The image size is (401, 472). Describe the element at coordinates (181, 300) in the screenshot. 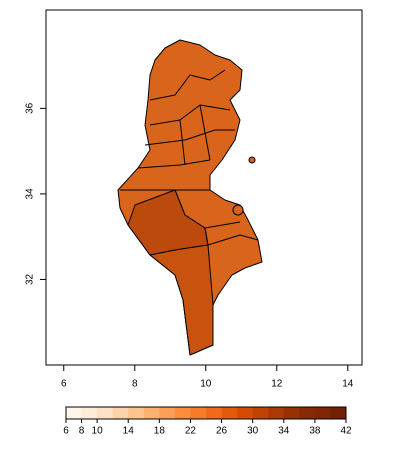

I see `southern-region` at that location.